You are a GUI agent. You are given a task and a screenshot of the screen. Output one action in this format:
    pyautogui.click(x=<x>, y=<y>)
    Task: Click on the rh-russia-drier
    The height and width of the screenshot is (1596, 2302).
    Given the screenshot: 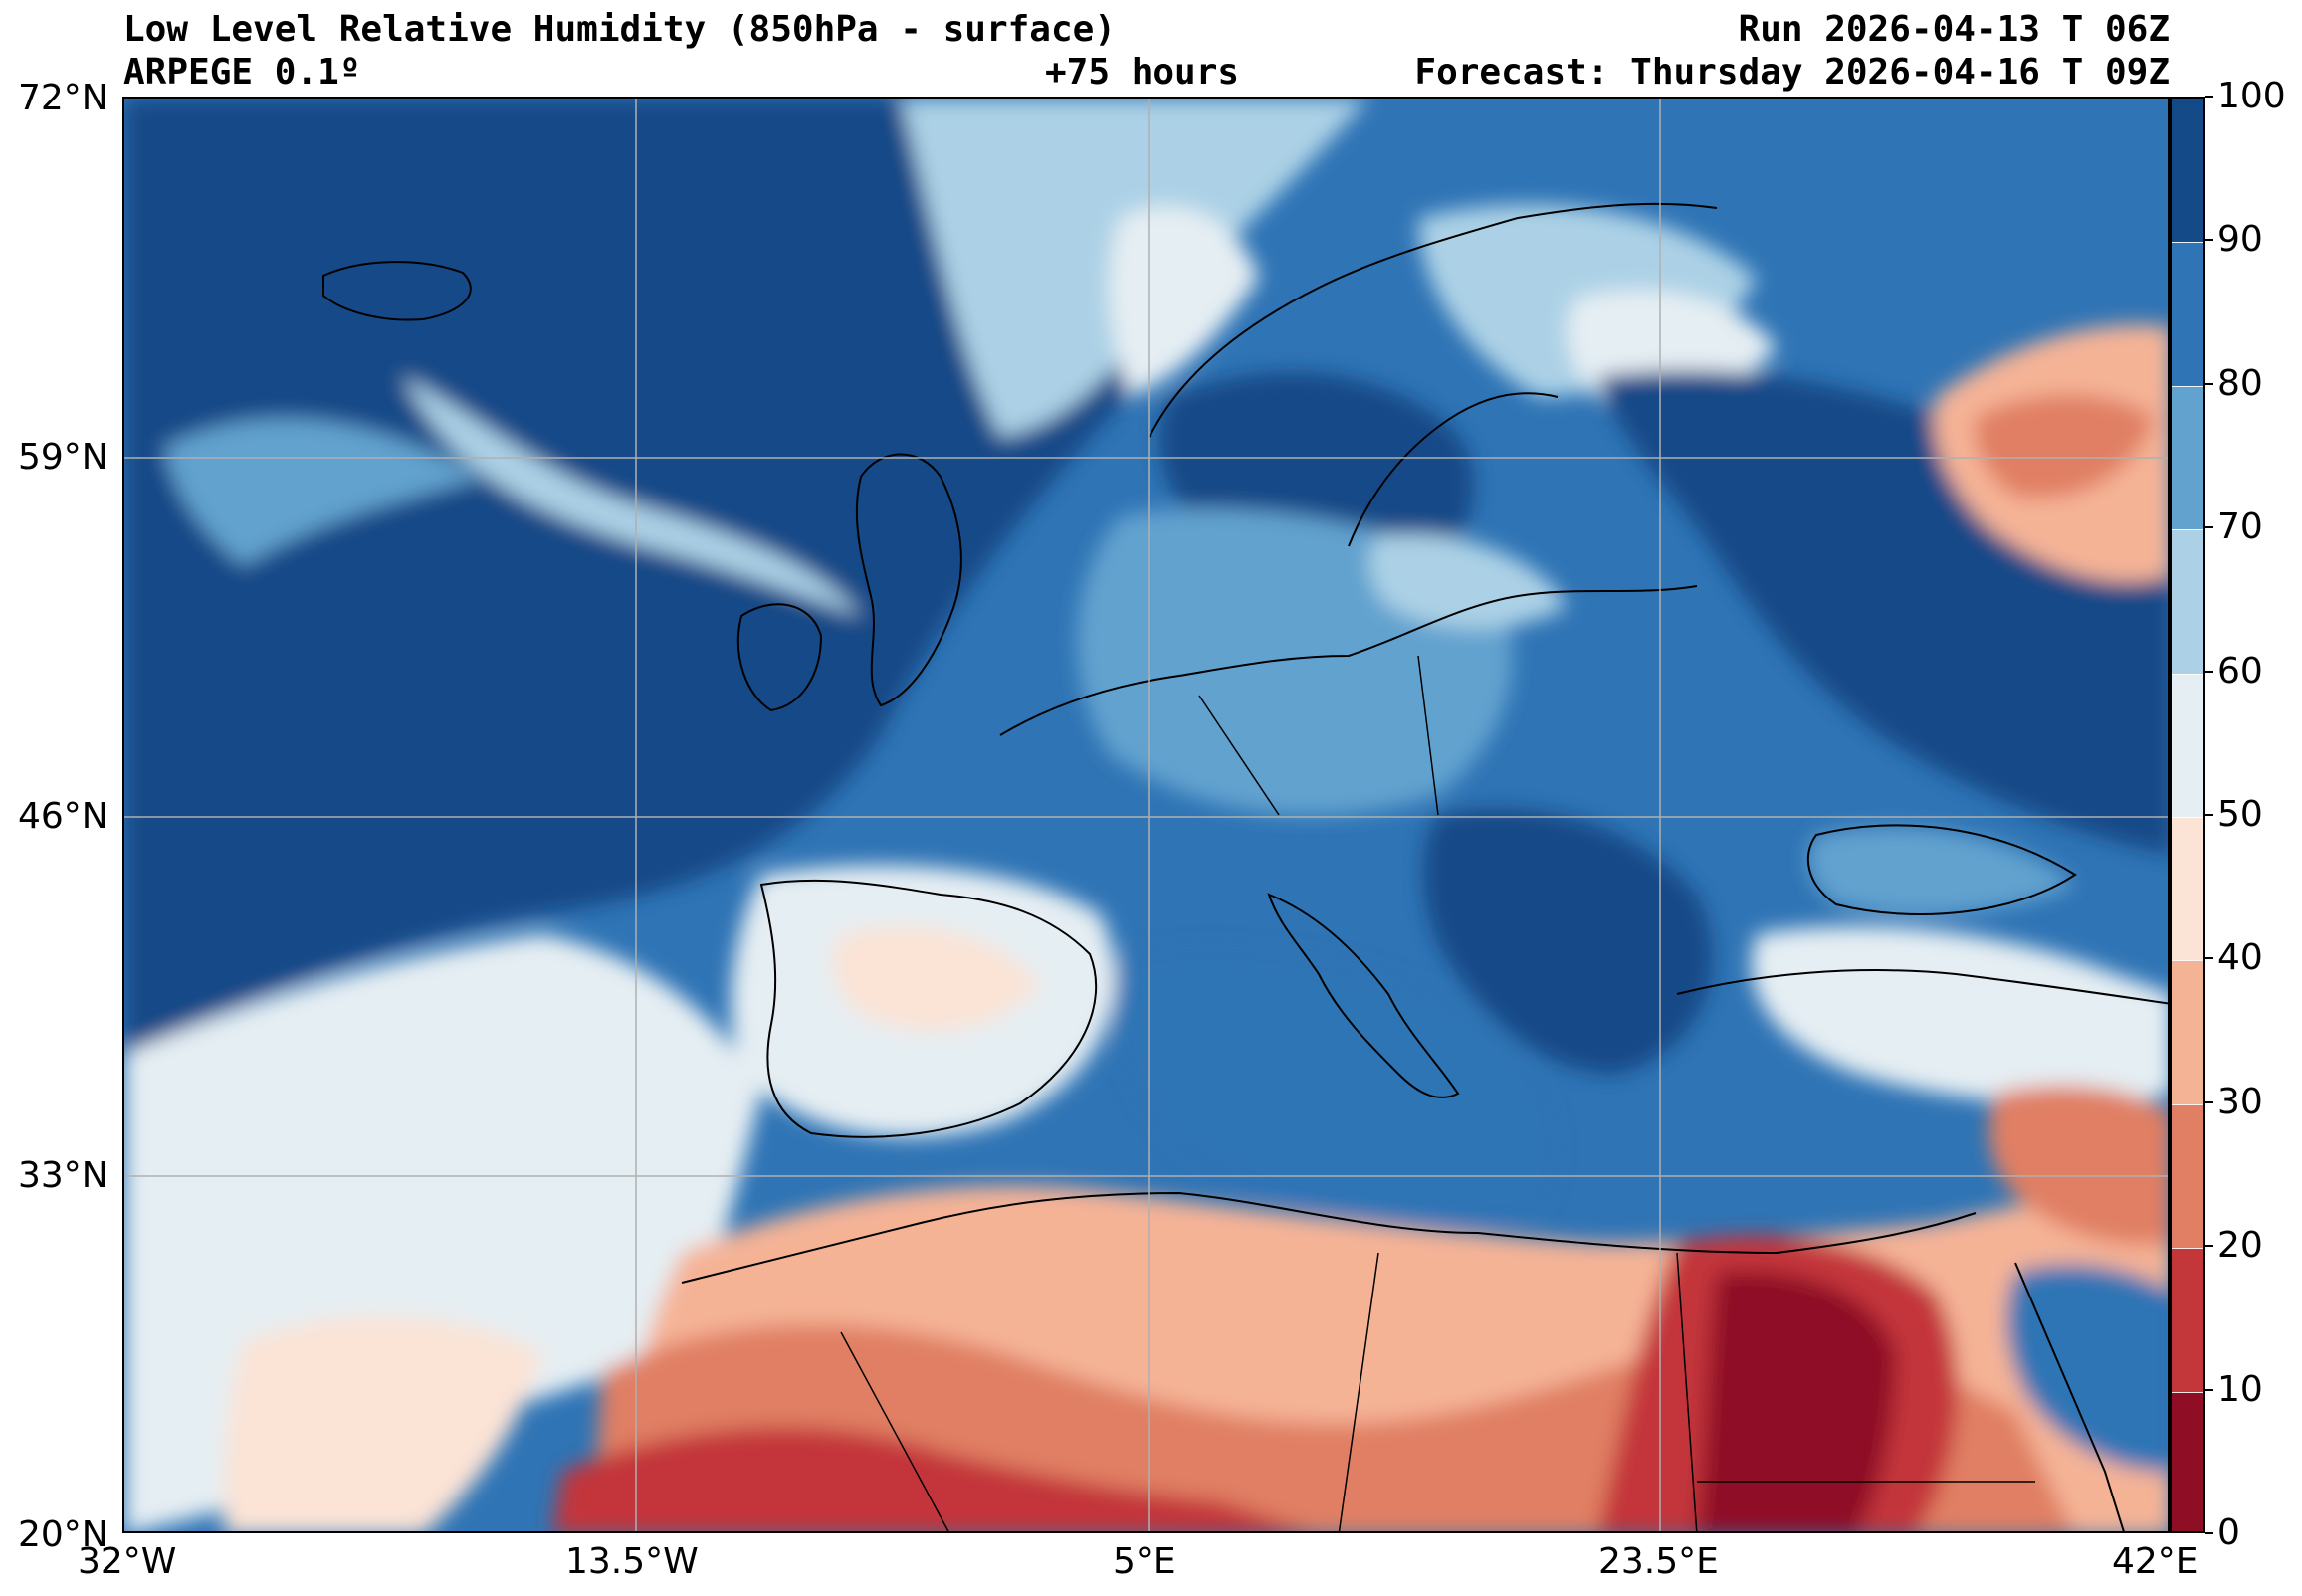 What is the action you would take?
    pyautogui.click(x=2065, y=447)
    